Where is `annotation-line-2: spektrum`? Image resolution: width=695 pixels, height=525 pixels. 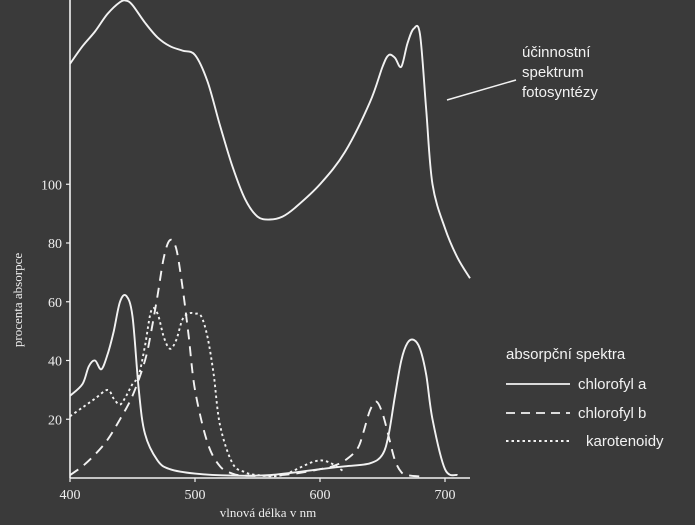 annotation-line-2: spektrum is located at coordinates (553, 72).